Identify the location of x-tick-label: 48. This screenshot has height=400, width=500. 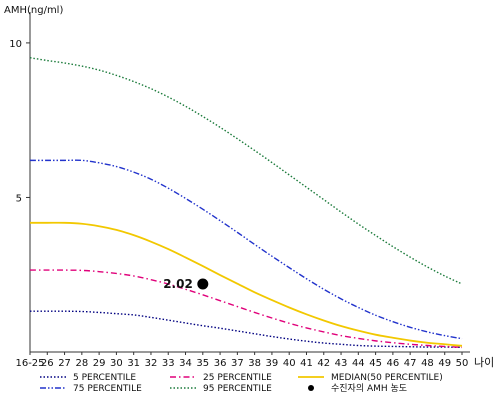
(427, 363).